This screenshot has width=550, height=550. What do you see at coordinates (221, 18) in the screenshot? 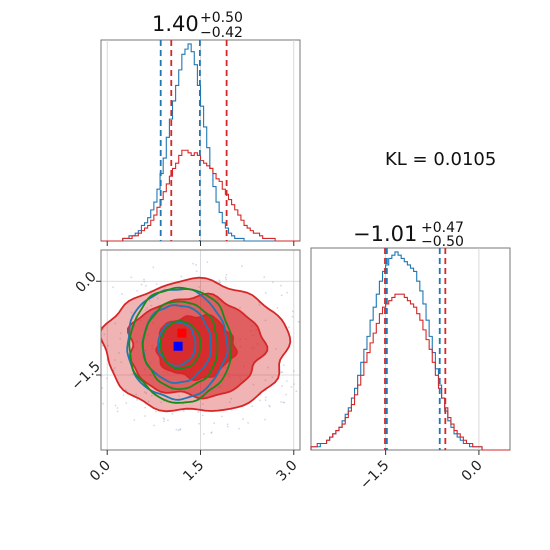
I see `param1-title-plus: +0.50` at bounding box center [221, 18].